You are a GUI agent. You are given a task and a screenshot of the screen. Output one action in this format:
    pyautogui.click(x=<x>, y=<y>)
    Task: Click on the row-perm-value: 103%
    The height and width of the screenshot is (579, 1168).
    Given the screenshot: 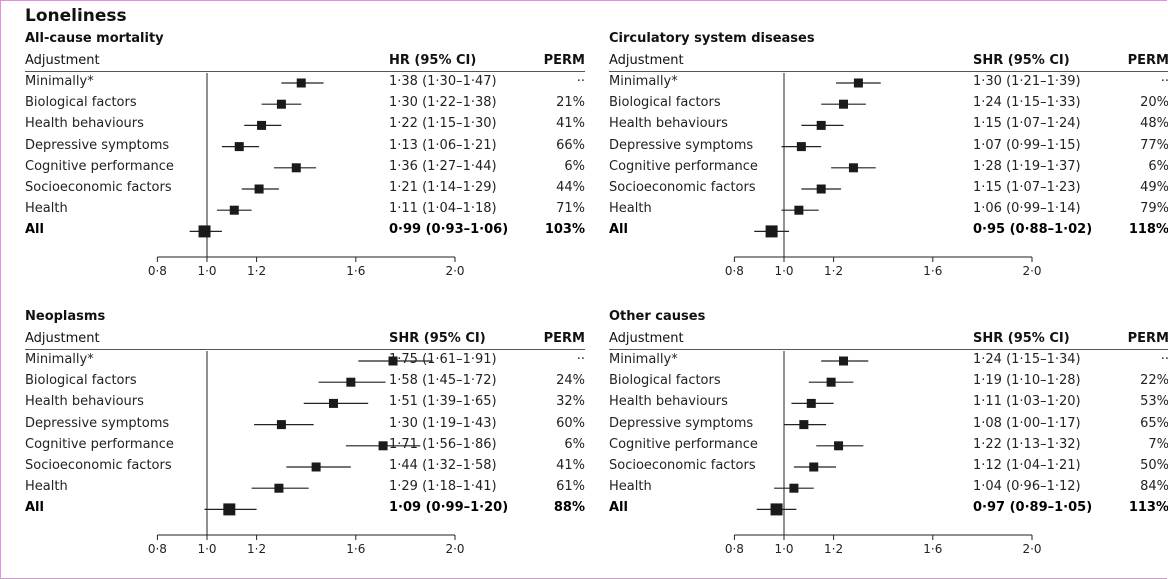 What is the action you would take?
    pyautogui.click(x=564, y=230)
    